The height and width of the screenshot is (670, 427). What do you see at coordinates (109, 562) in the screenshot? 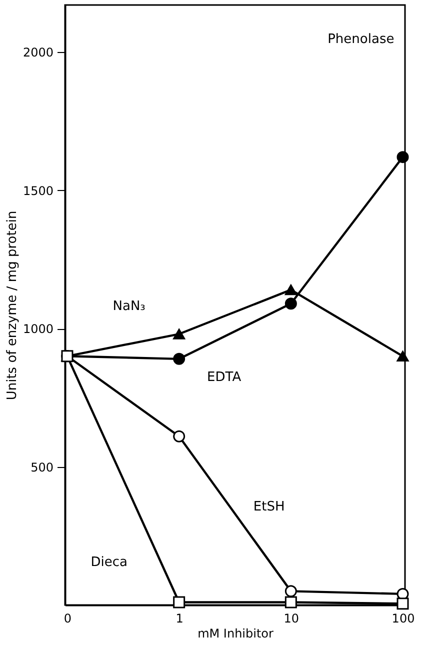
I see `text: Dieca` at bounding box center [109, 562].